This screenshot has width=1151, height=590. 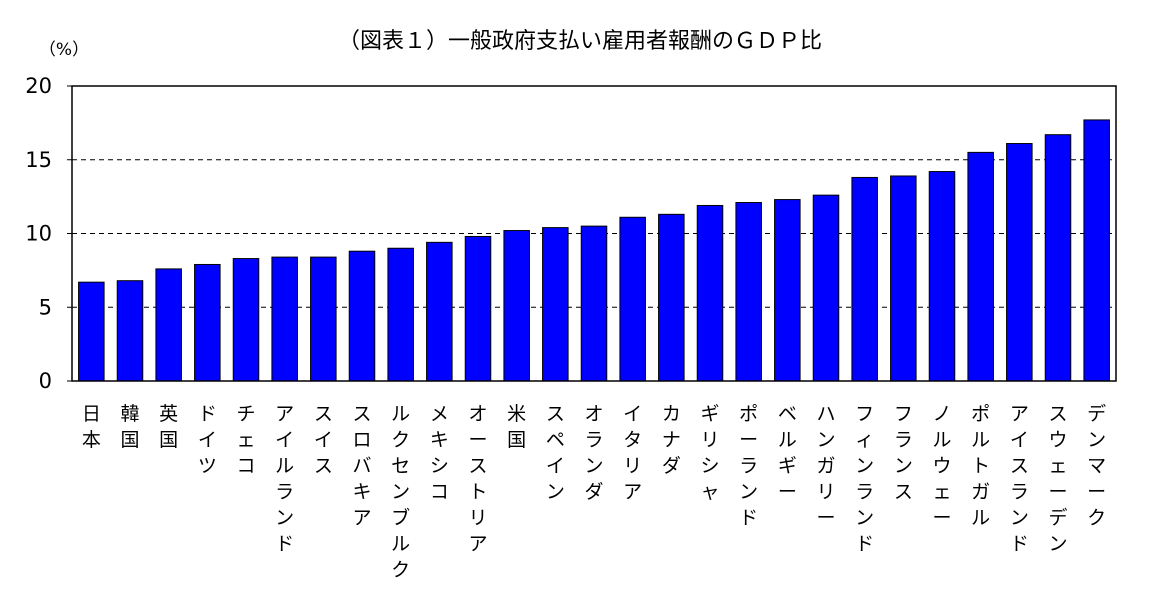 What do you see at coordinates (400, 492) in the screenshot?
I see `x-category-label: ルクセンブルク` at bounding box center [400, 492].